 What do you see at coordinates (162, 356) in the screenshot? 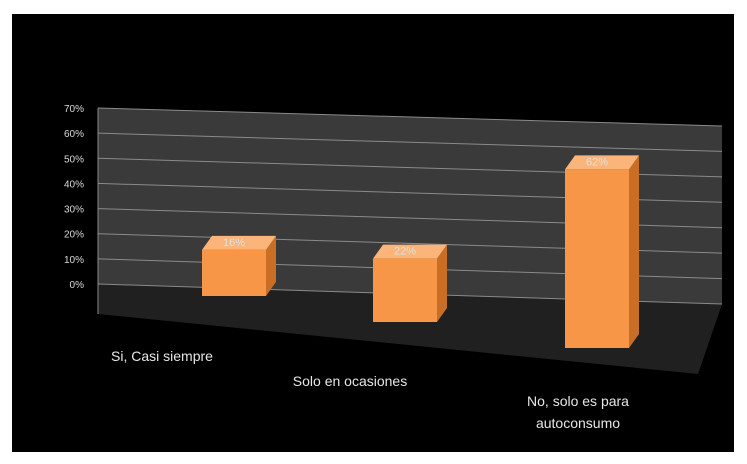
I see `x-category-label: Si, Casi siempre` at bounding box center [162, 356].